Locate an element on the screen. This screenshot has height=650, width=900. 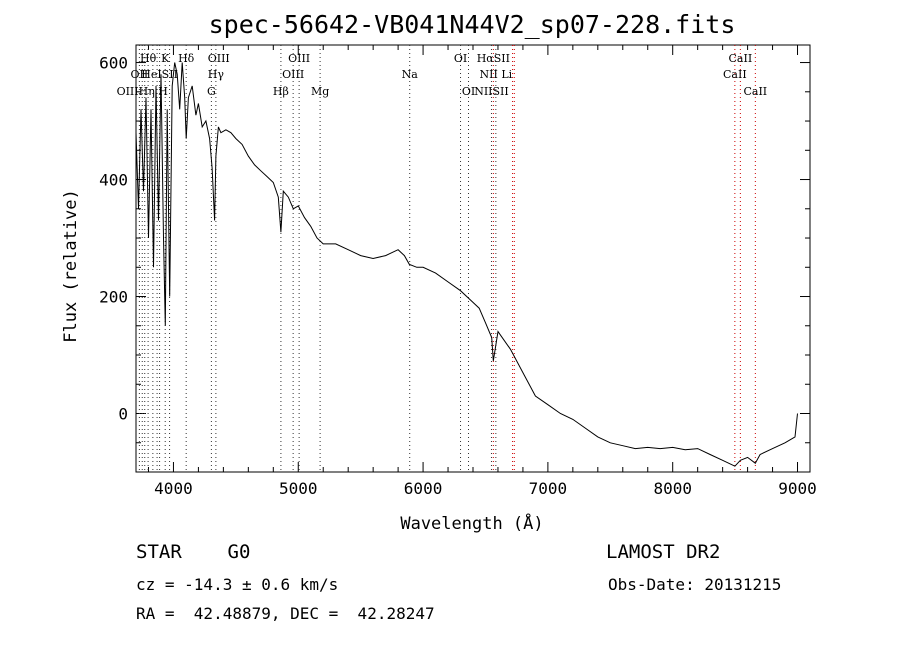
spectral-line-label: HeISII is located at coordinates (159, 74).